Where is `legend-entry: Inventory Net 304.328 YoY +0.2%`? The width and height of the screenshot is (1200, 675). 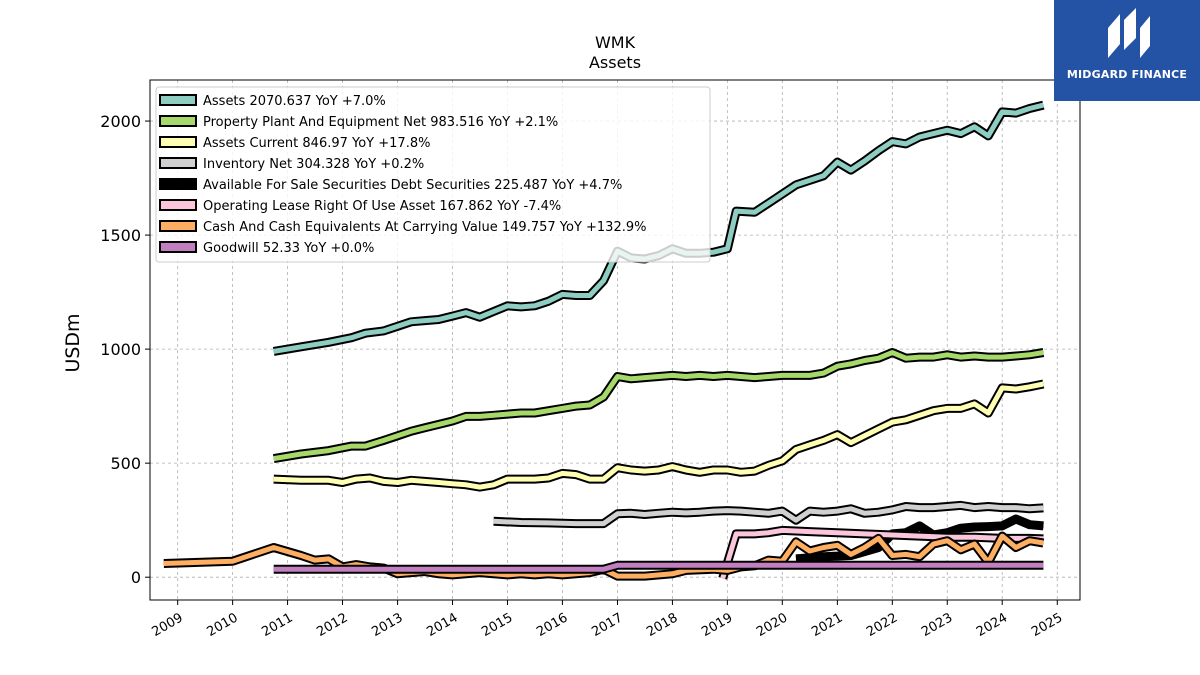 legend-entry: Inventory Net 304.328 YoY +0.2% is located at coordinates (291, 164).